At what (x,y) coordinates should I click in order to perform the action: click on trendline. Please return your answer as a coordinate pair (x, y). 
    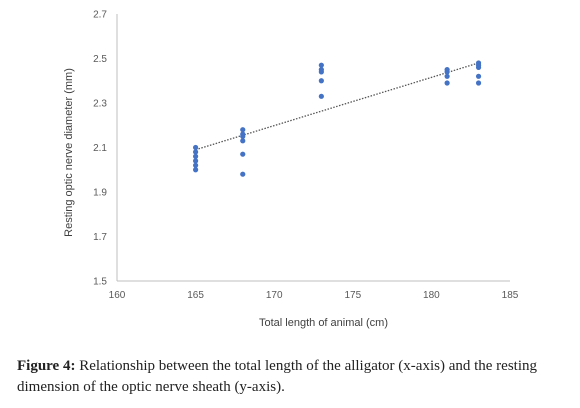
    Looking at the image, I should click on (337, 106).